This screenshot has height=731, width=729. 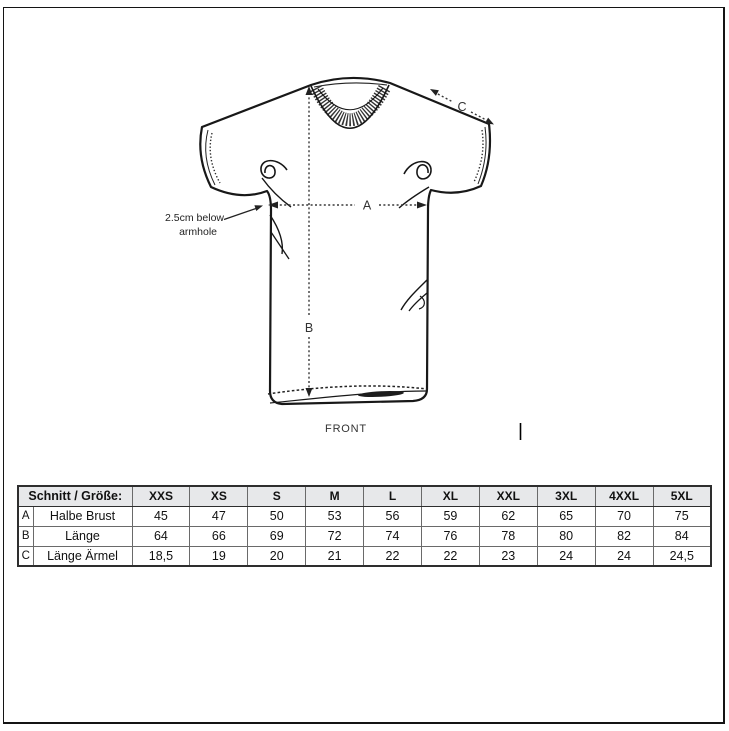 What do you see at coordinates (82, 516) in the screenshot?
I see `row-label: Halbe Brust` at bounding box center [82, 516].